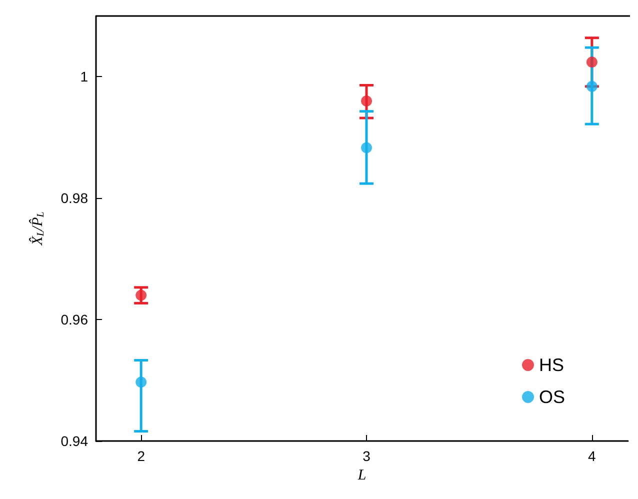  What do you see at coordinates (551, 365) in the screenshot?
I see `legend-label: HS` at bounding box center [551, 365].